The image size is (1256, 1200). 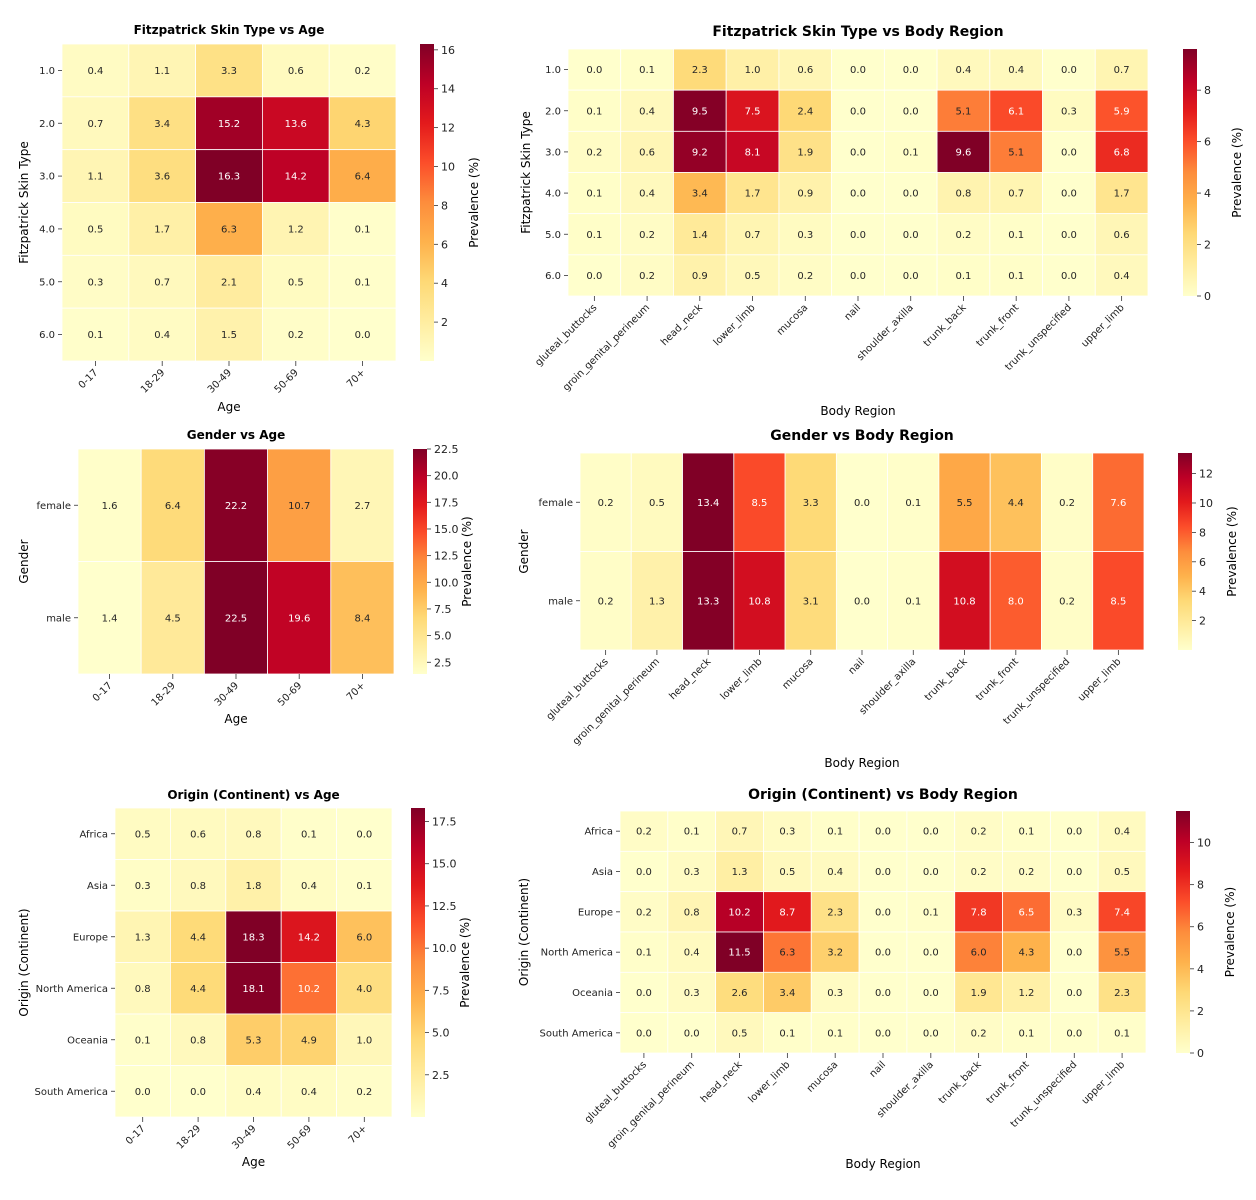 What do you see at coordinates (72, 1092) in the screenshot?
I see `y-tick-label: South America` at bounding box center [72, 1092].